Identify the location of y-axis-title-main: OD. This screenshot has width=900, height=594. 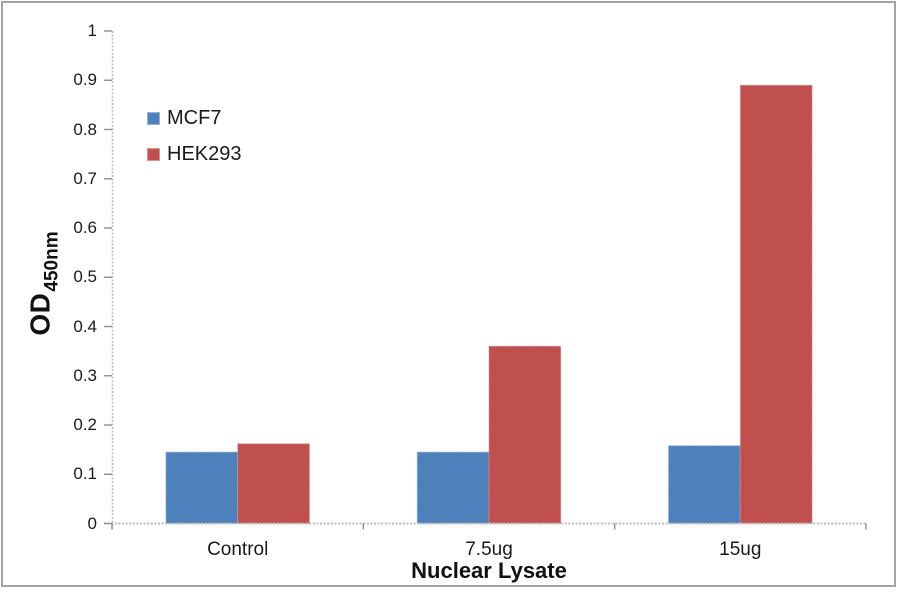
(40, 314).